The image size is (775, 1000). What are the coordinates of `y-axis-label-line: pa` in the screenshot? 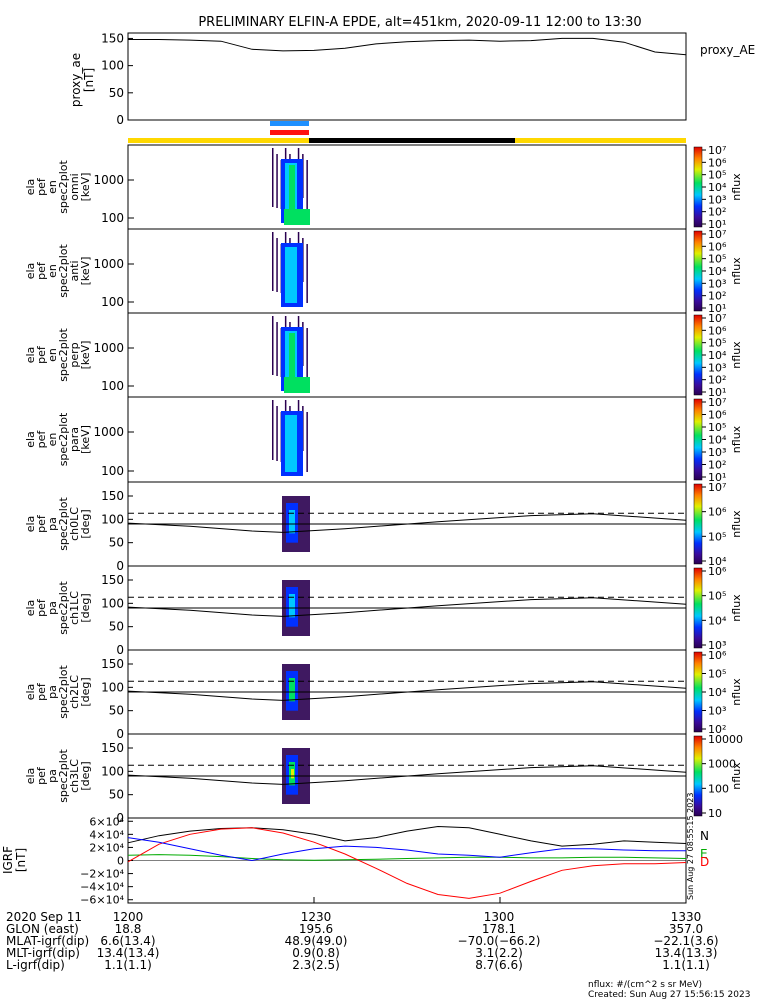 It's located at (52, 608).